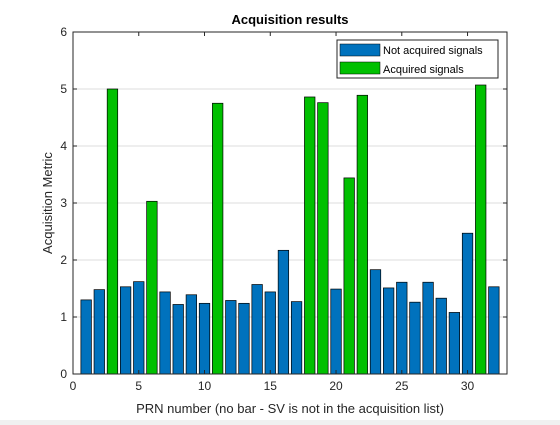 The height and width of the screenshot is (425, 560). Describe the element at coordinates (138, 386) in the screenshot. I see `x-tick-label: 5` at that location.